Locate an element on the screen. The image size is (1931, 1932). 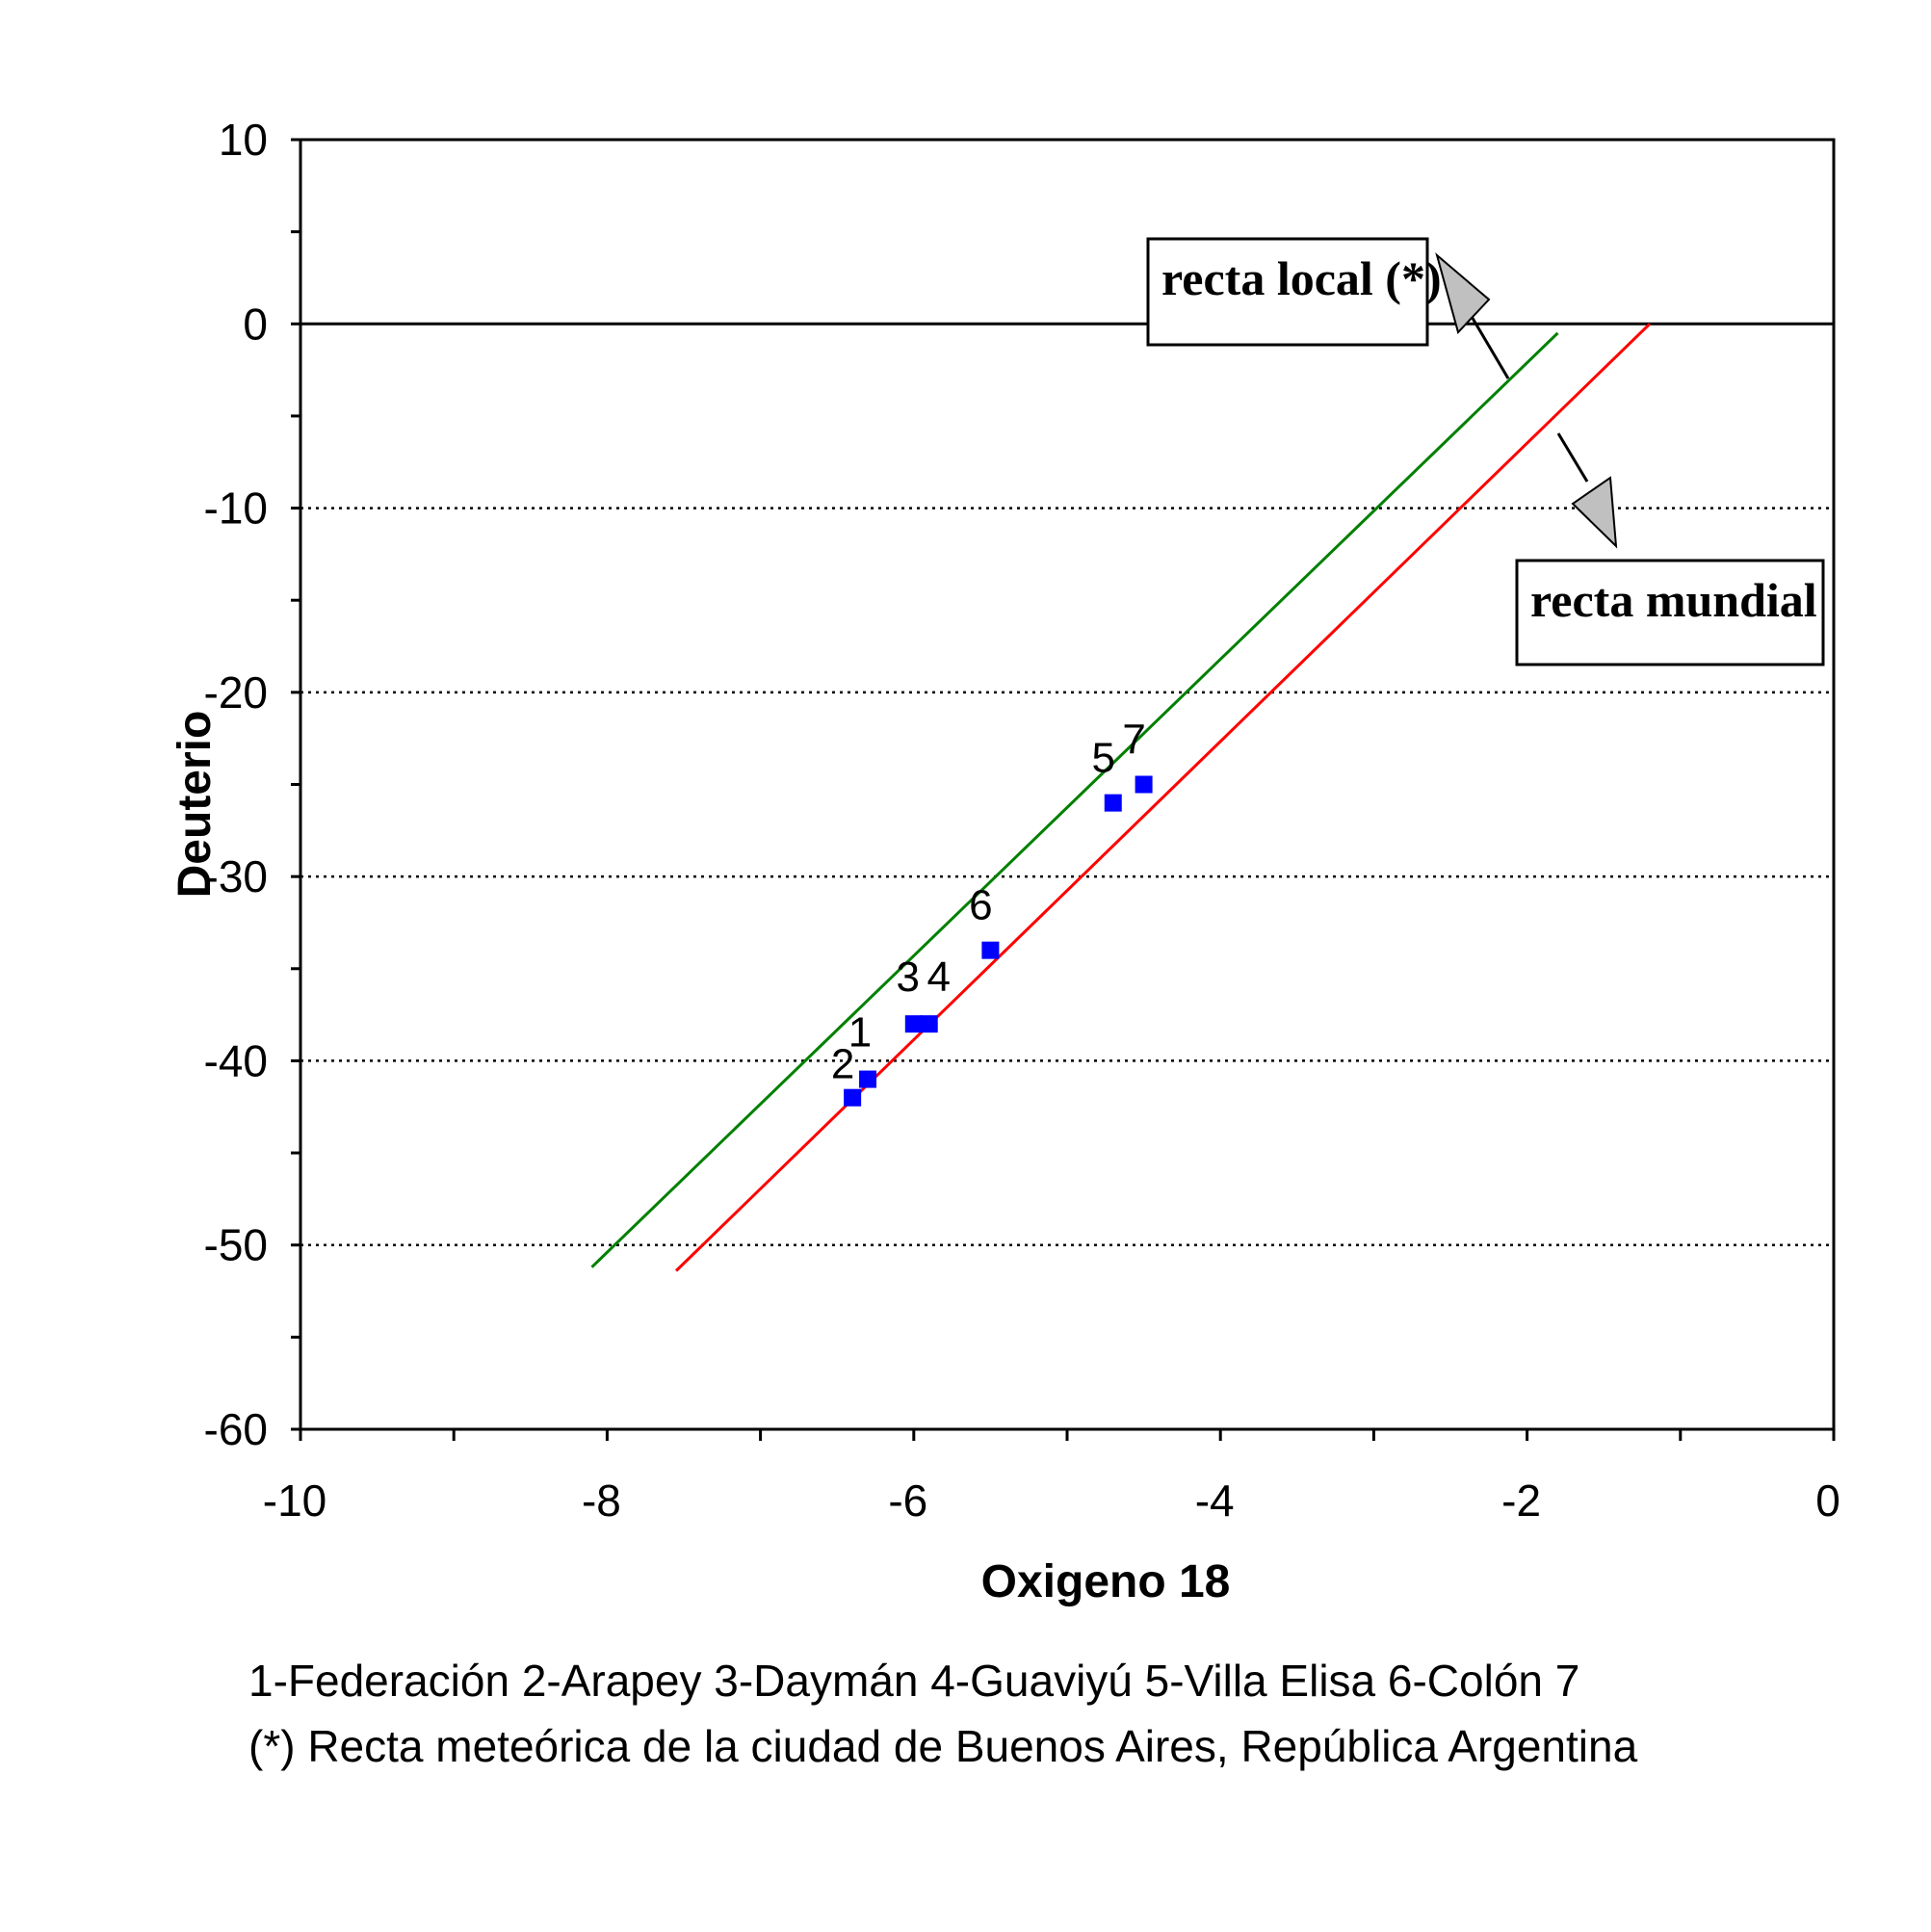
data-points: 123 4 5 6 7 is located at coordinates (992, 912).